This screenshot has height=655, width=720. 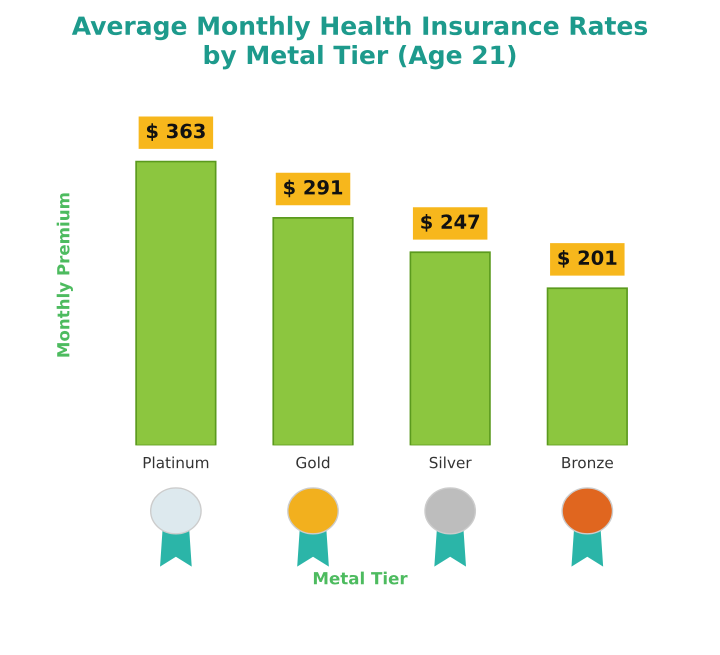 I want to click on text: Metal Tier, so click(x=361, y=578).